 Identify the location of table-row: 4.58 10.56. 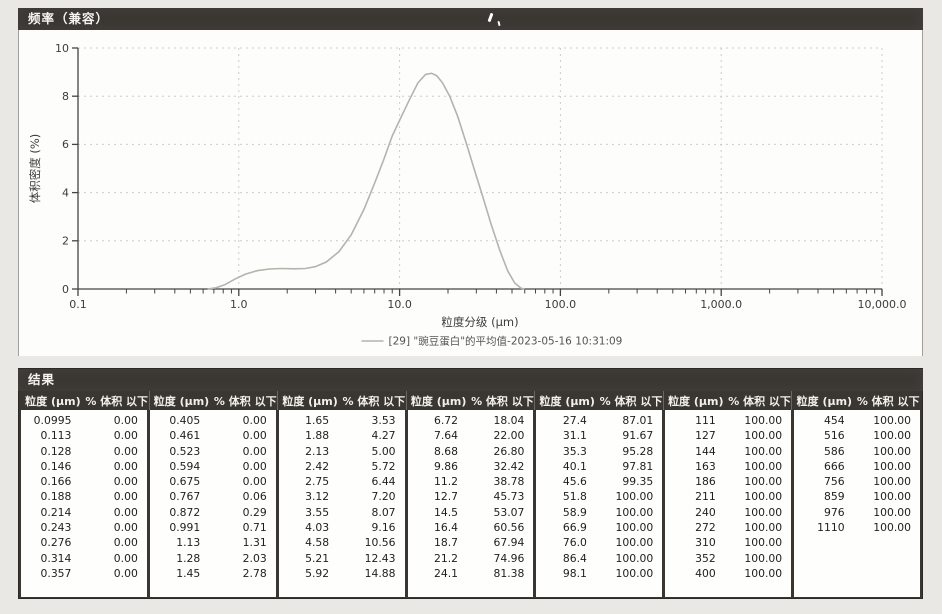
(342, 542).